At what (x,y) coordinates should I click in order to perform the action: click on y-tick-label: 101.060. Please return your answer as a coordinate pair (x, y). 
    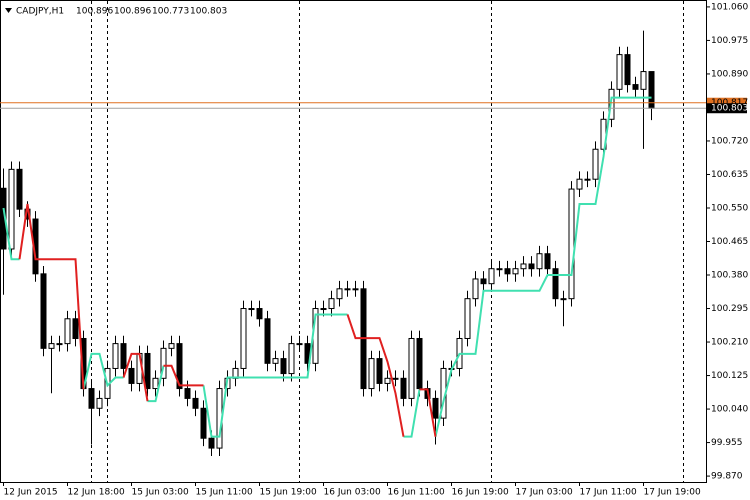
    Looking at the image, I should click on (729, 7).